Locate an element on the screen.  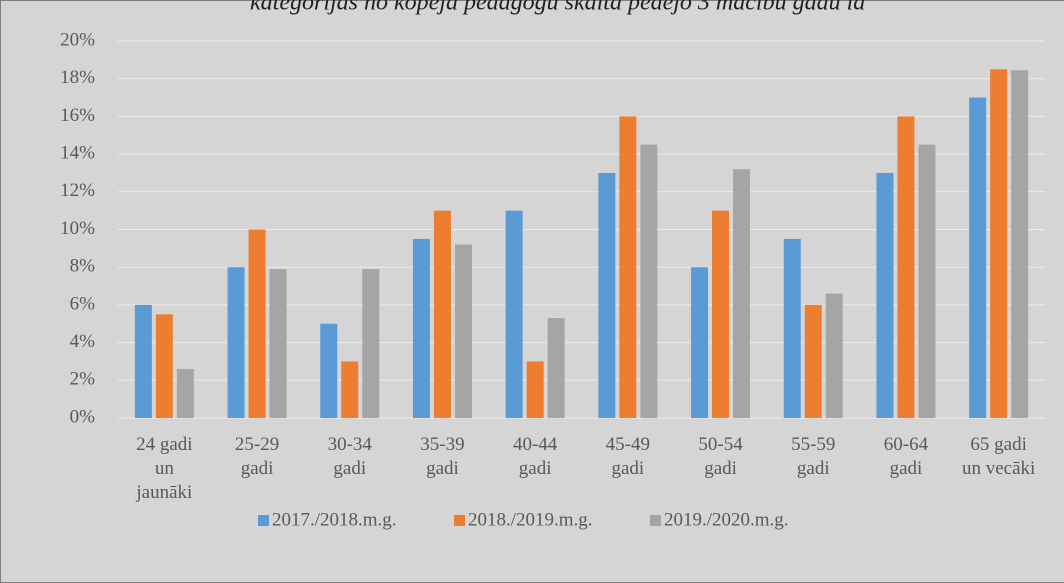
y-tick-label: 2% is located at coordinates (83, 379).